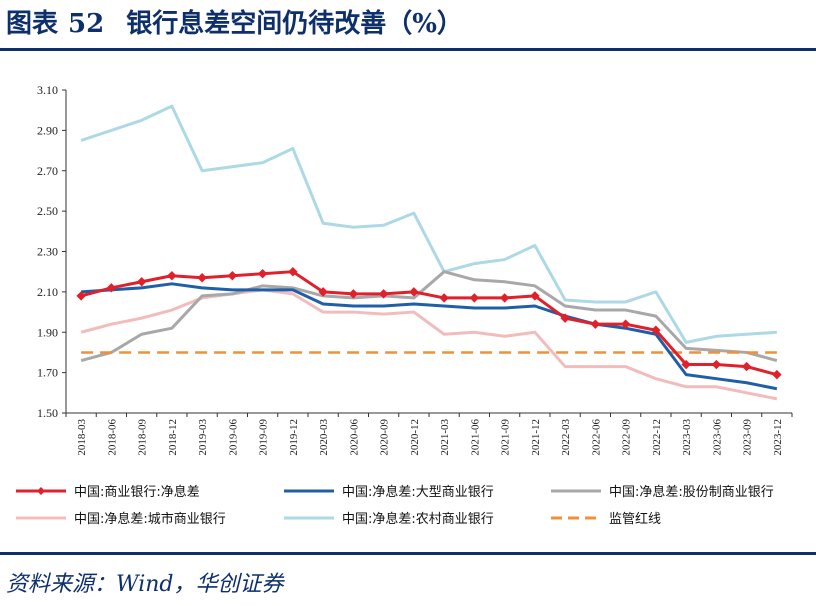  I want to click on y-tick-label: 2.70, so click(47, 171).